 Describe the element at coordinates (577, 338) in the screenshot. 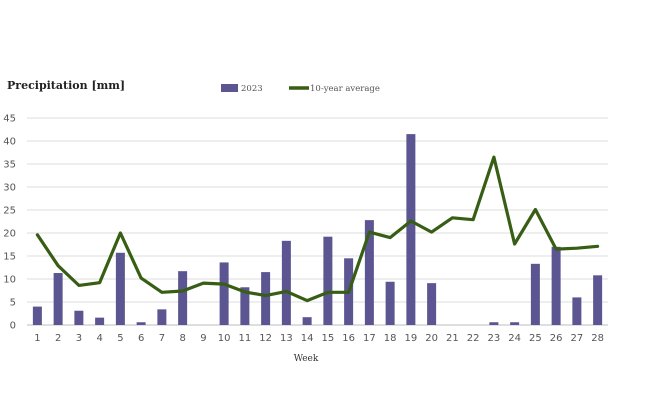

I see `x-tick-label: 27` at that location.